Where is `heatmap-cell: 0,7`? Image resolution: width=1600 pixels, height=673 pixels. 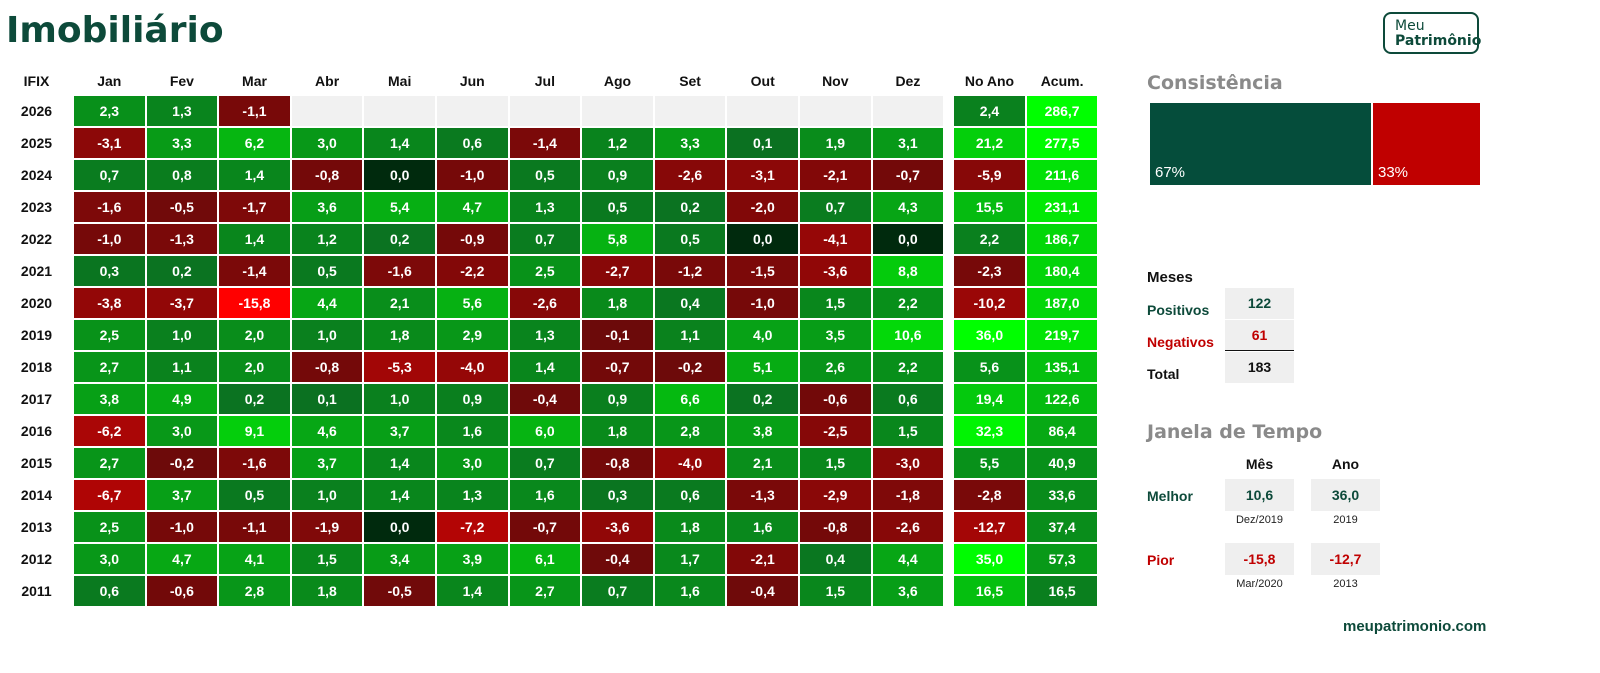
heatmap-cell: 0,7 is located at coordinates (545, 239).